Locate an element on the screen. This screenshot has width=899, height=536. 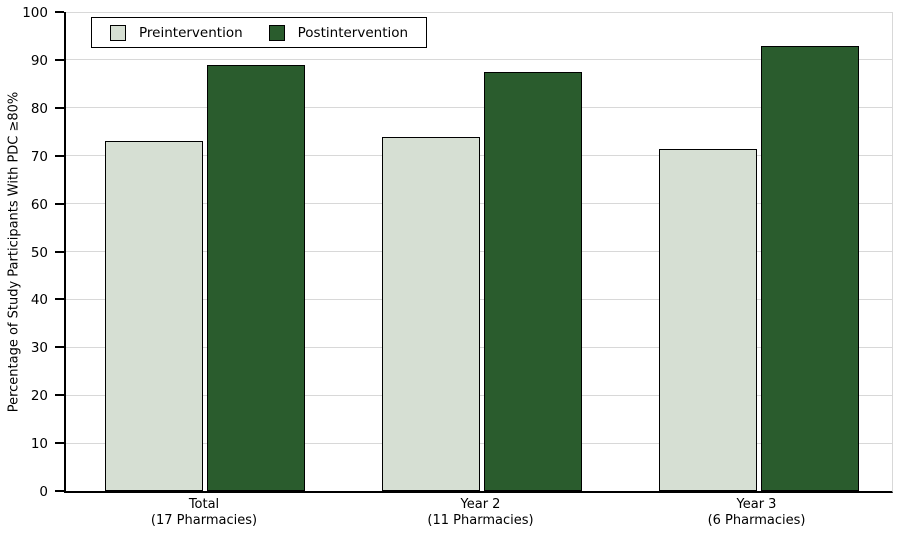
legend-label: Postintervention is located at coordinates (353, 32).